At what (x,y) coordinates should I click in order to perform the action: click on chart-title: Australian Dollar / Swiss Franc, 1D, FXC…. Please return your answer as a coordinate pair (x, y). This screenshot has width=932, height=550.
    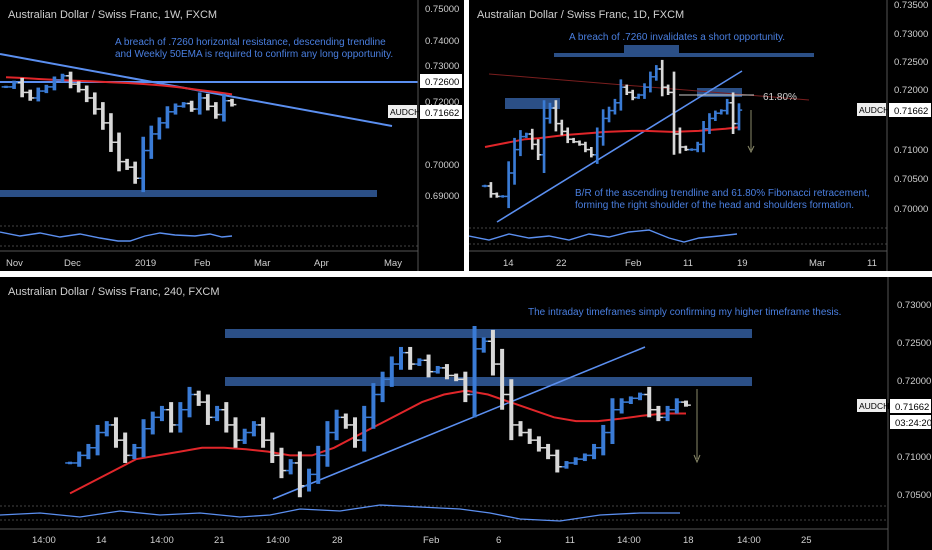
    Looking at the image, I should click on (580, 15).